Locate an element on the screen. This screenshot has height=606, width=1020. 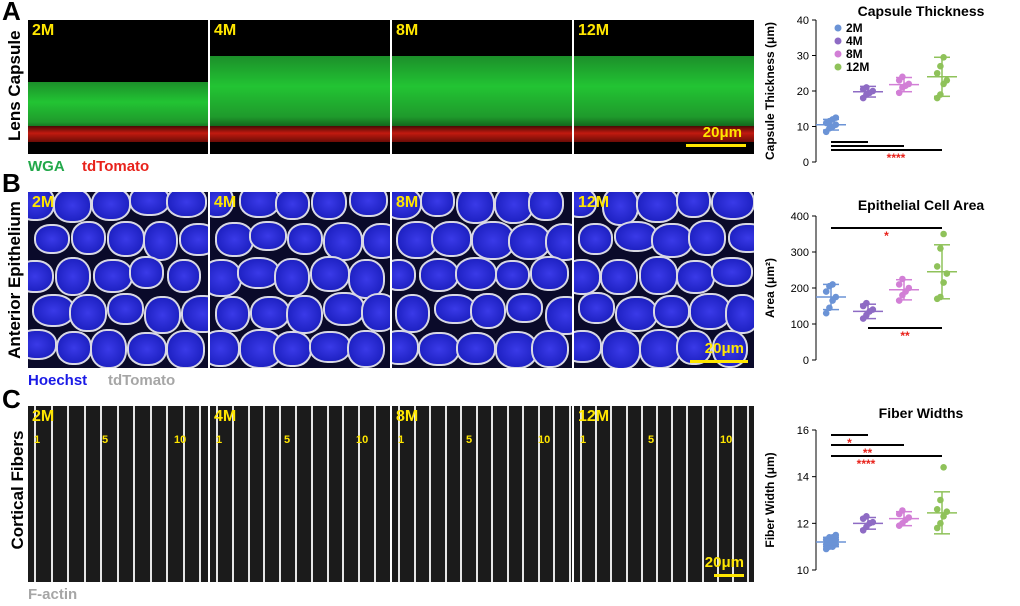
y-tick-label: 100 is located at coordinates (800, 325).